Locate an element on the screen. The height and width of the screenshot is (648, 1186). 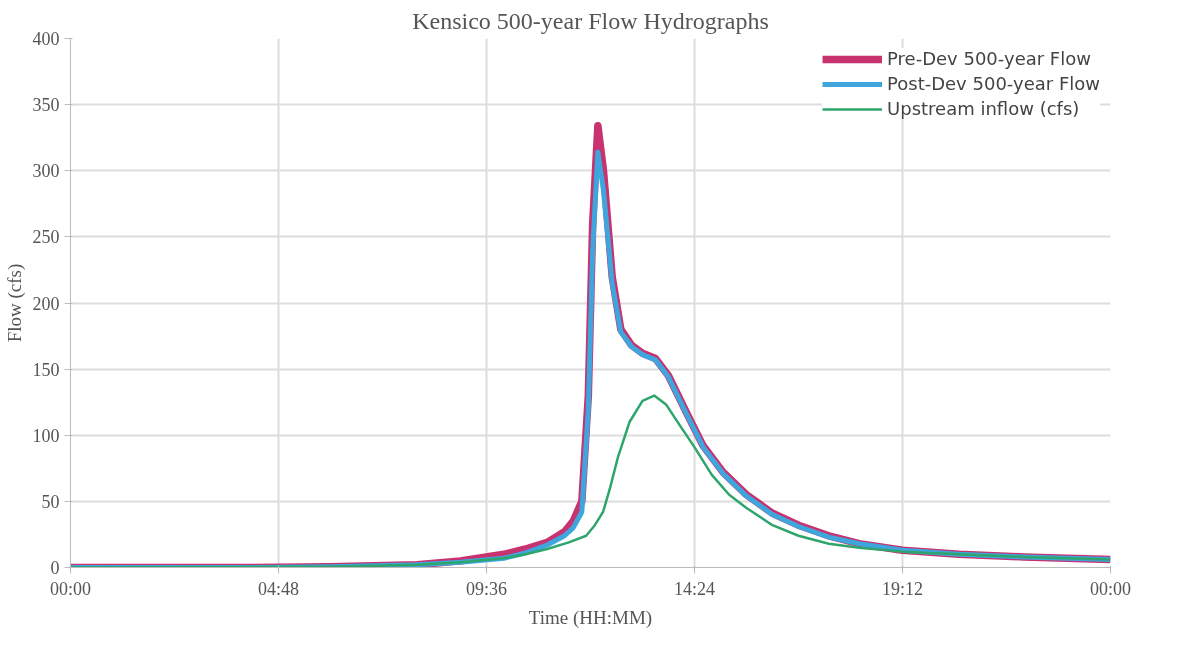
legend-label: Pre-Dev 500-year Flow is located at coordinates (989, 58).